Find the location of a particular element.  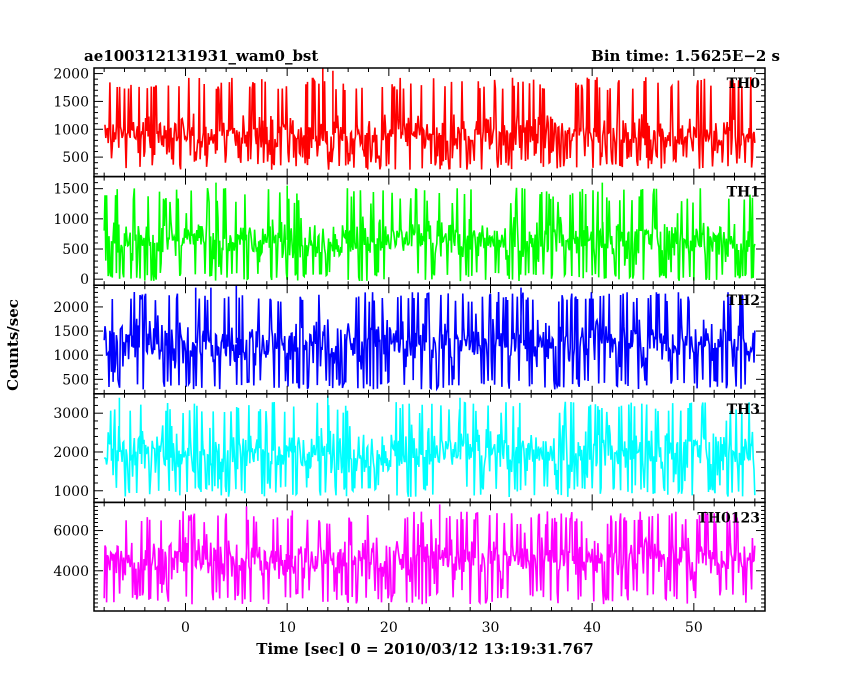

panel-th0: 500 1000 1500 2000 TH0 is located at coordinates (409, 122).